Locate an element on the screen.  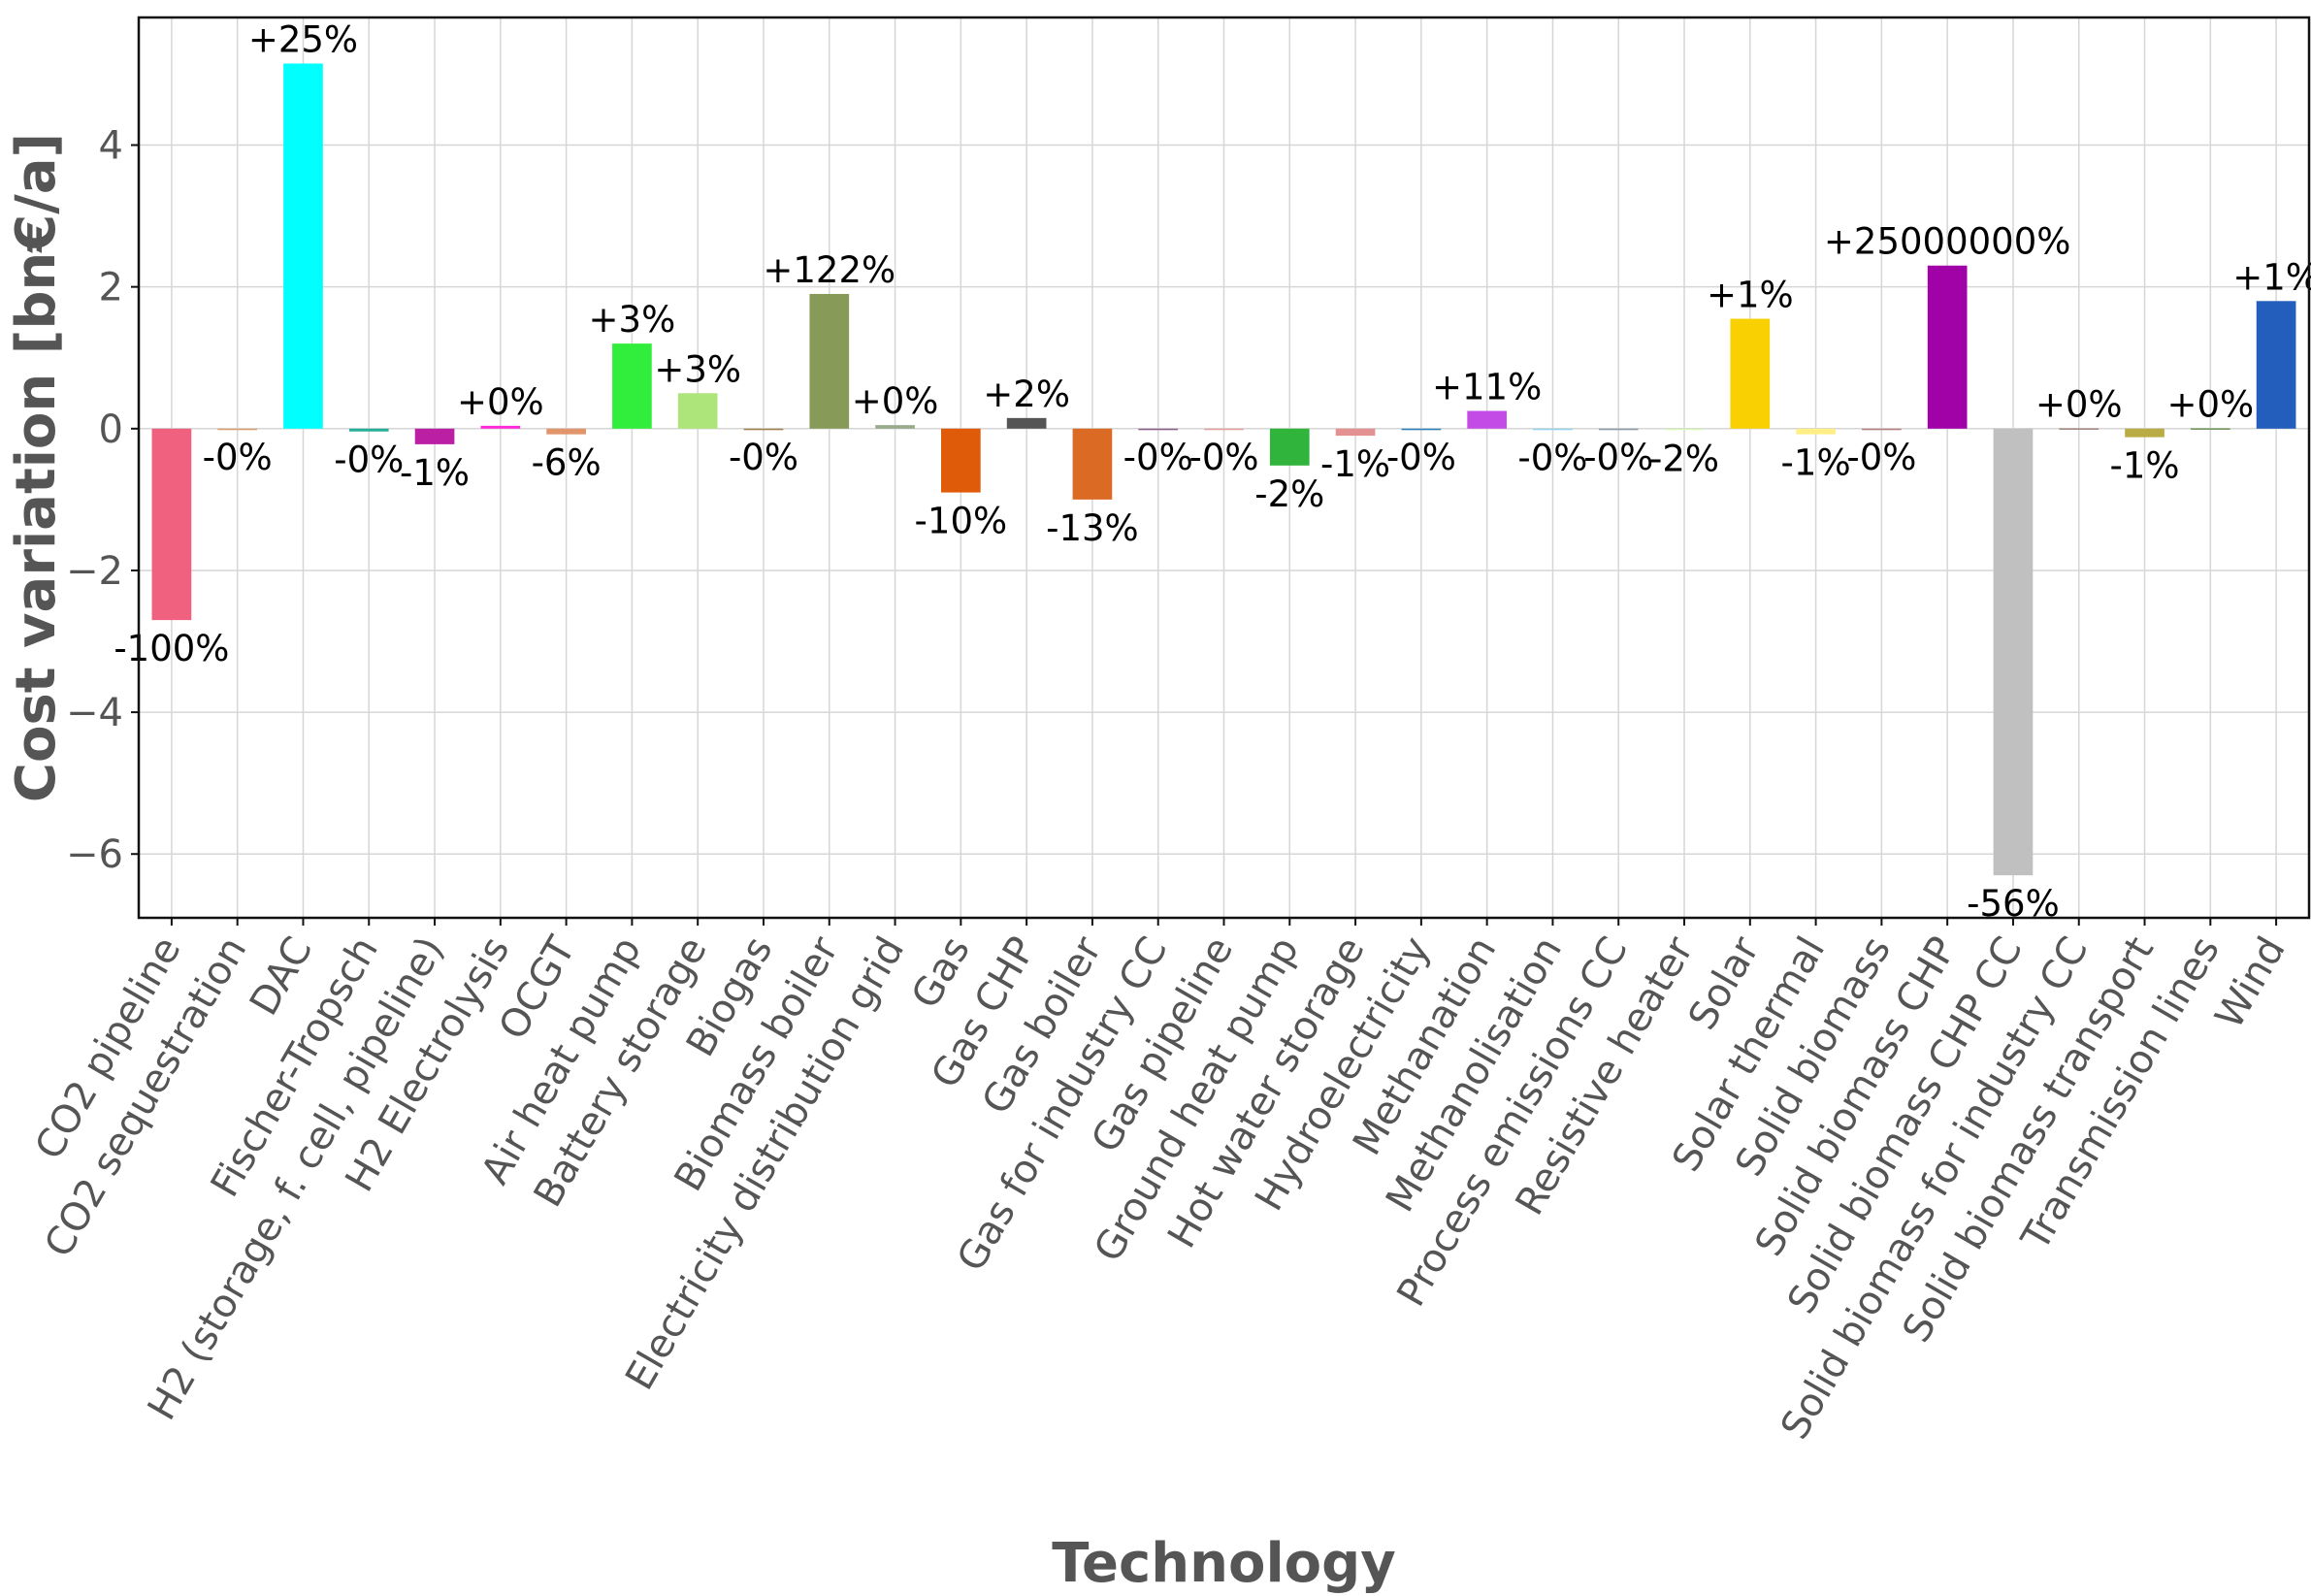
y-tick-label: −6 is located at coordinates (94, 854).